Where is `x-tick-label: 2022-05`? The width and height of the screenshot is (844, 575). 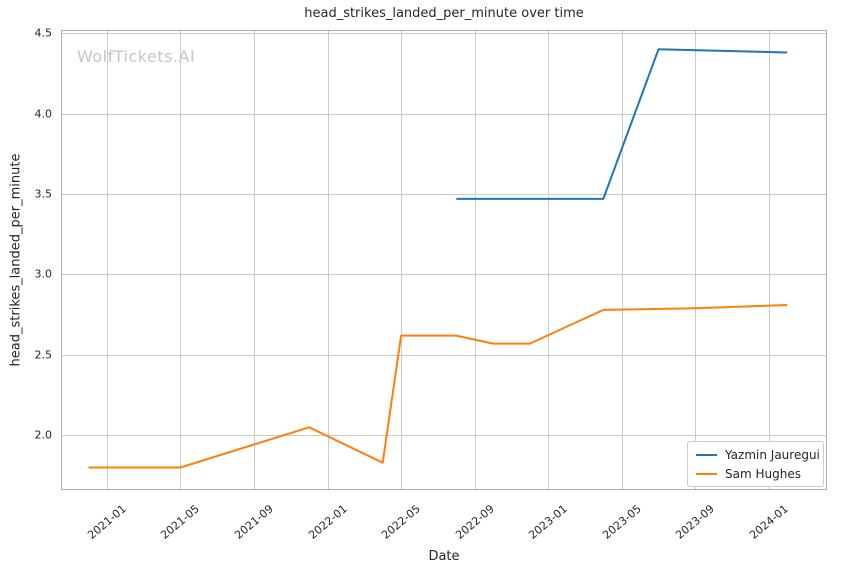
x-tick-label: 2022-05 is located at coordinates (401, 522).